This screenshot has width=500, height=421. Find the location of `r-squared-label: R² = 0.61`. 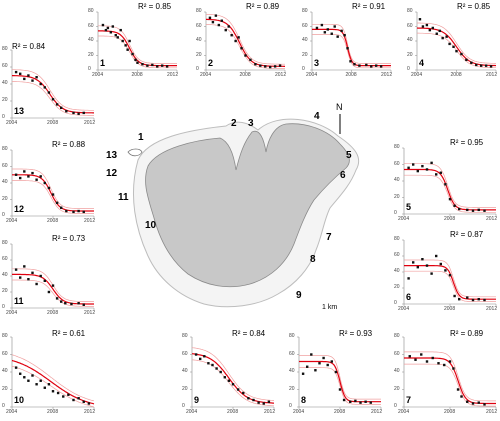

r-squared-label: R² = 0.61 is located at coordinates (69, 333).